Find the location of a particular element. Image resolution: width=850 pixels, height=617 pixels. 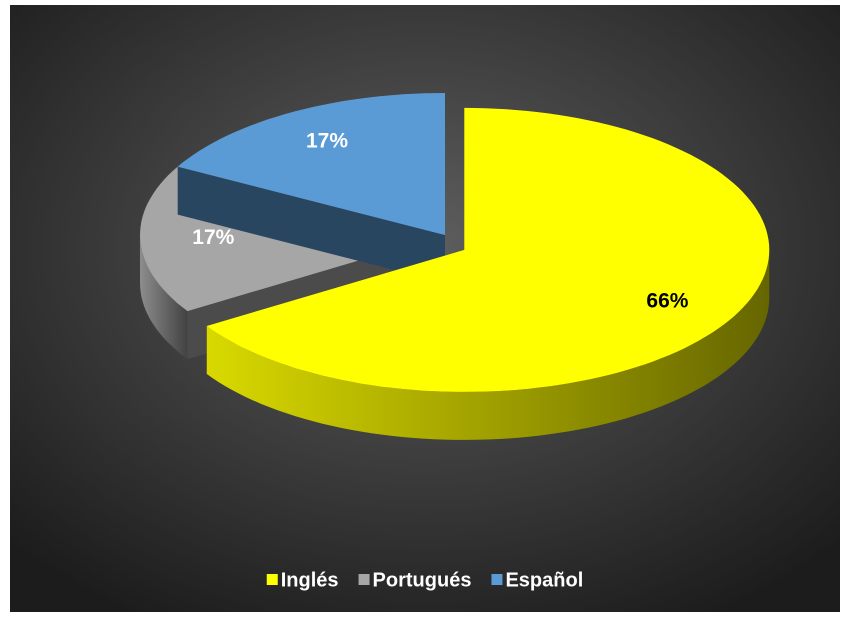

slice-wall is located at coordinates (311, 224).